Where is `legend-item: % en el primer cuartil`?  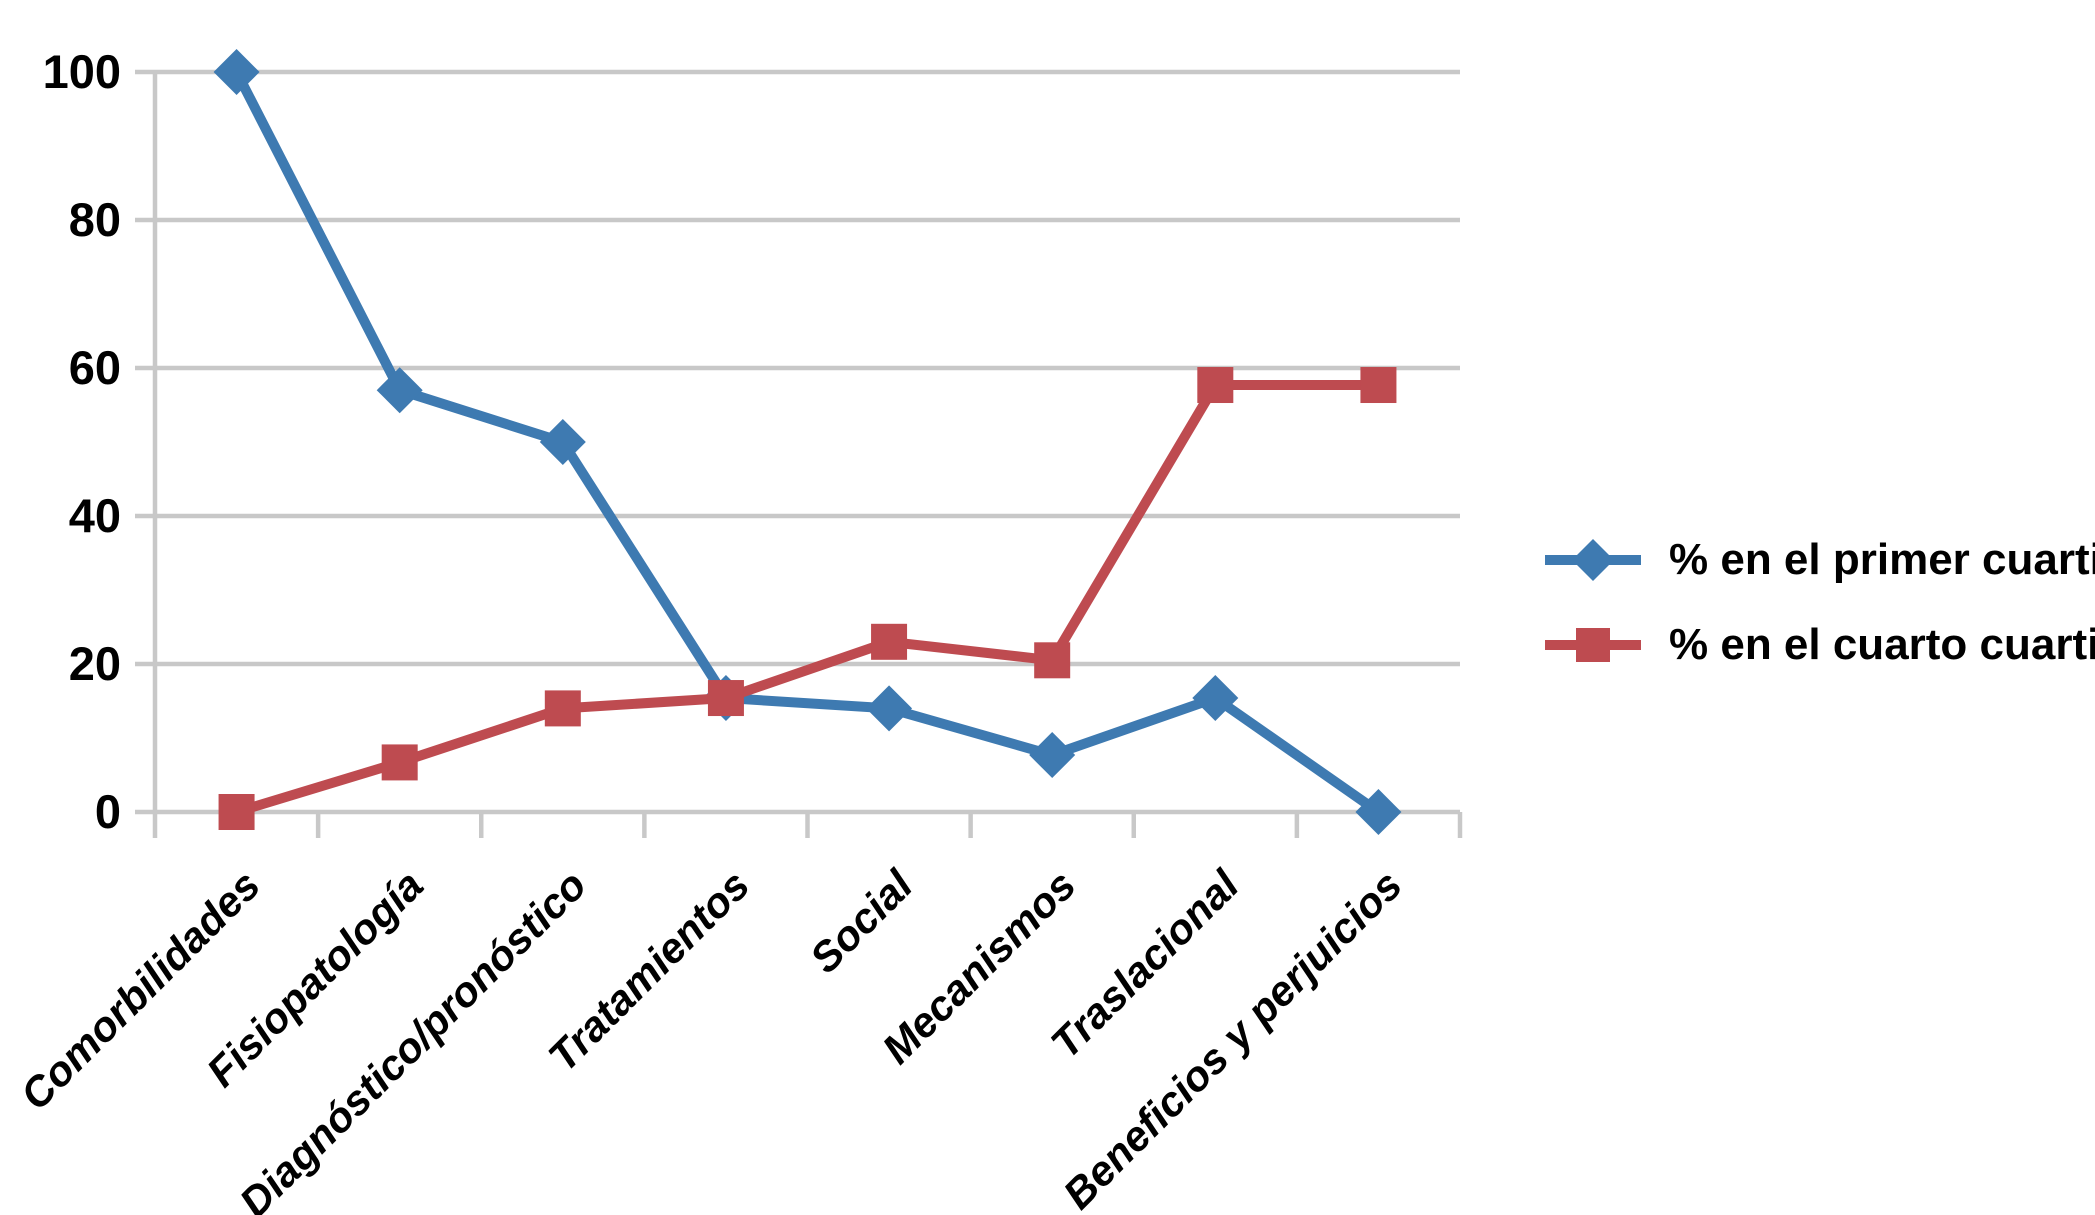
legend-item: % en el primer cuartil is located at coordinates (1819, 559).